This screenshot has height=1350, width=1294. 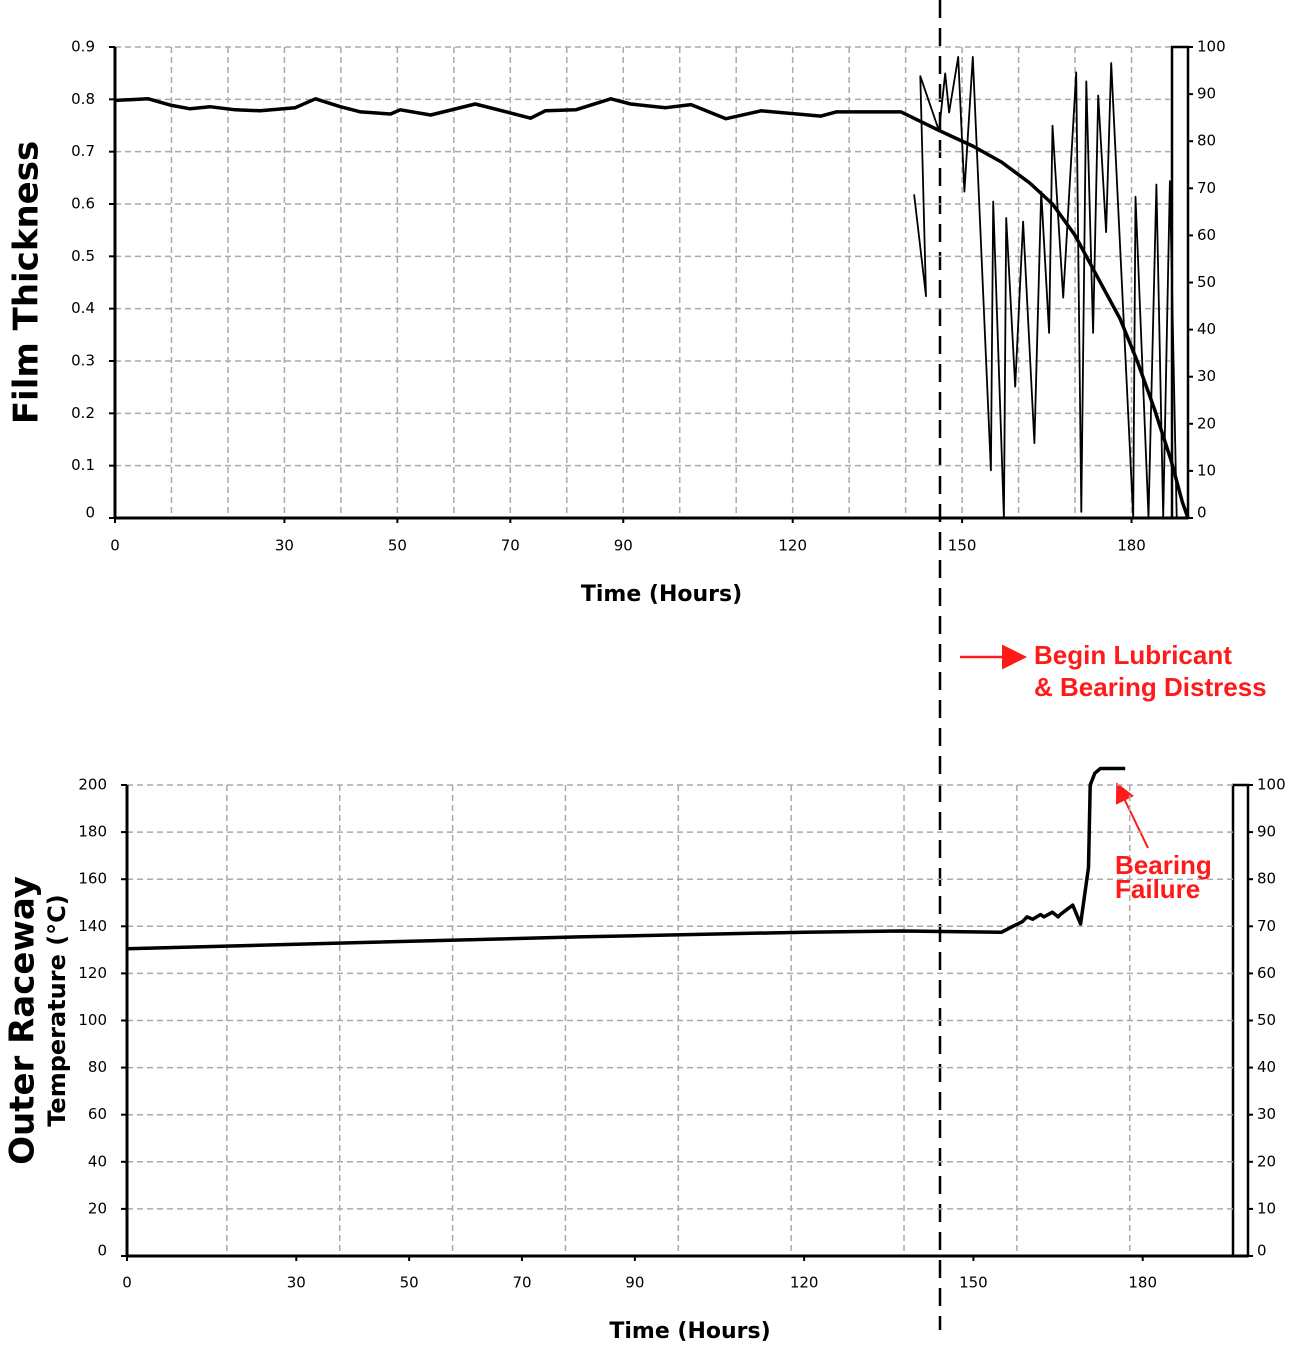 What do you see at coordinates (92, 785) in the screenshot?
I see `y-tick-label: 200` at bounding box center [92, 785].